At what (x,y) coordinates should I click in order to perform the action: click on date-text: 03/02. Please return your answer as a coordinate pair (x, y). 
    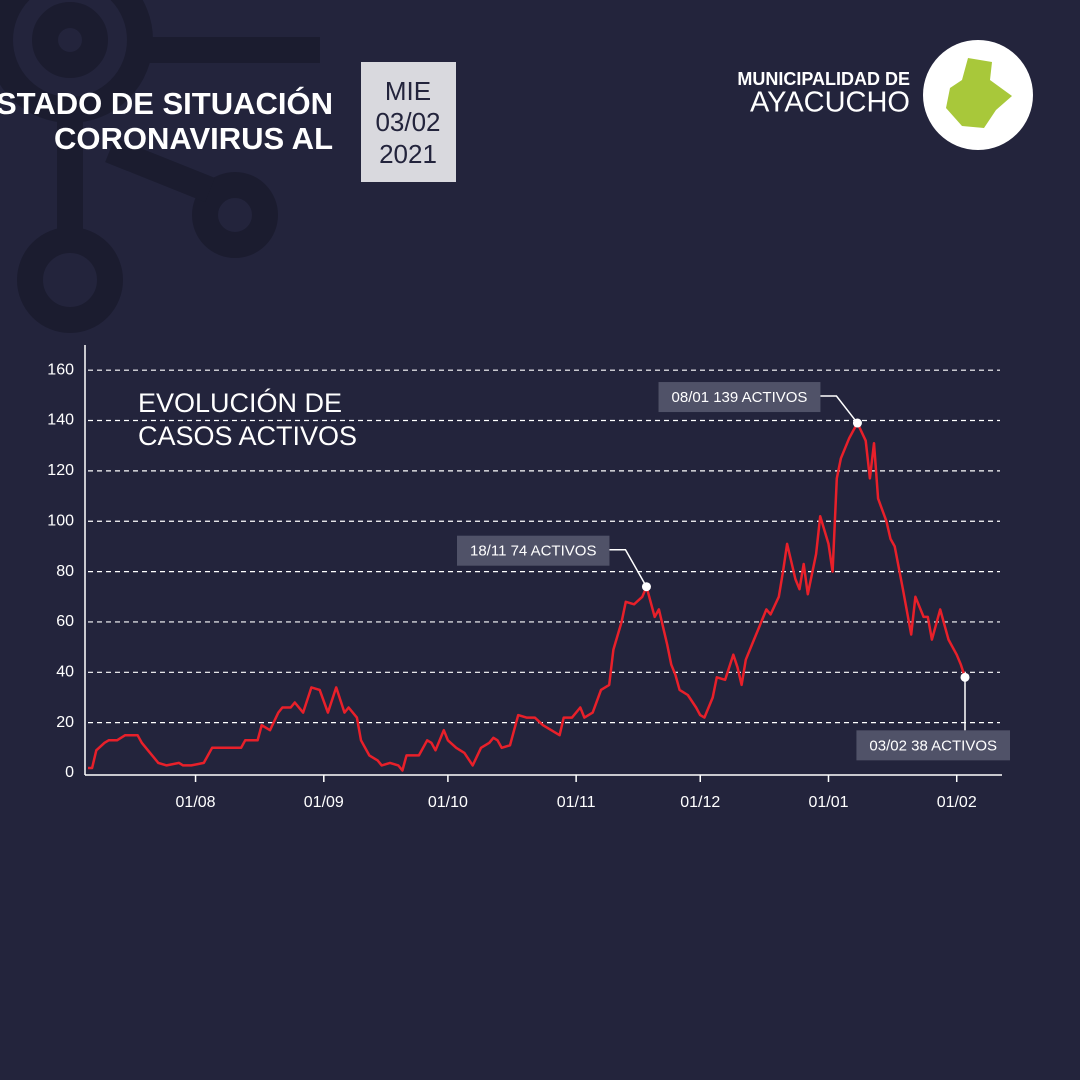
    Looking at the image, I should click on (407, 122).